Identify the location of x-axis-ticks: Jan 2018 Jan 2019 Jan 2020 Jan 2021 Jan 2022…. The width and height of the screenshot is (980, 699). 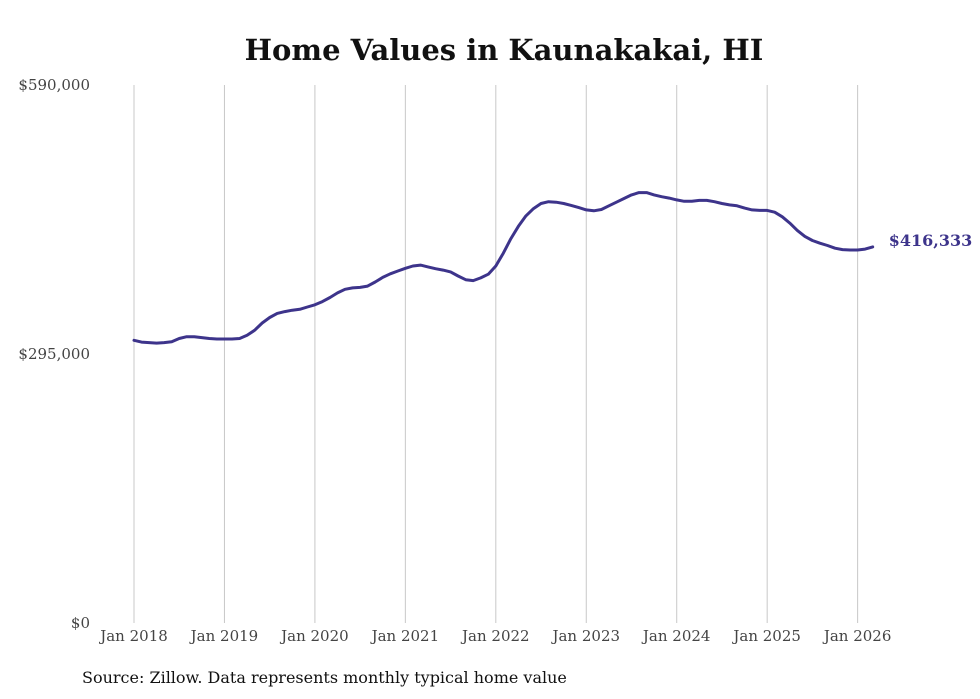
(494, 636).